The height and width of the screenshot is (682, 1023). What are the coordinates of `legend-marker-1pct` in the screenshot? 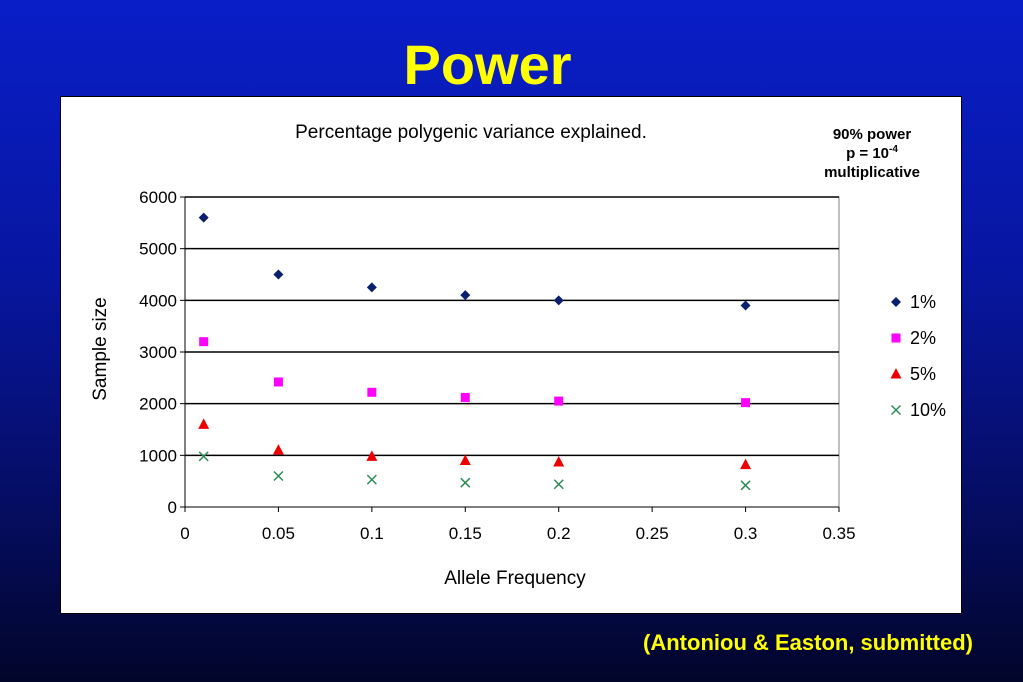 It's located at (896, 302).